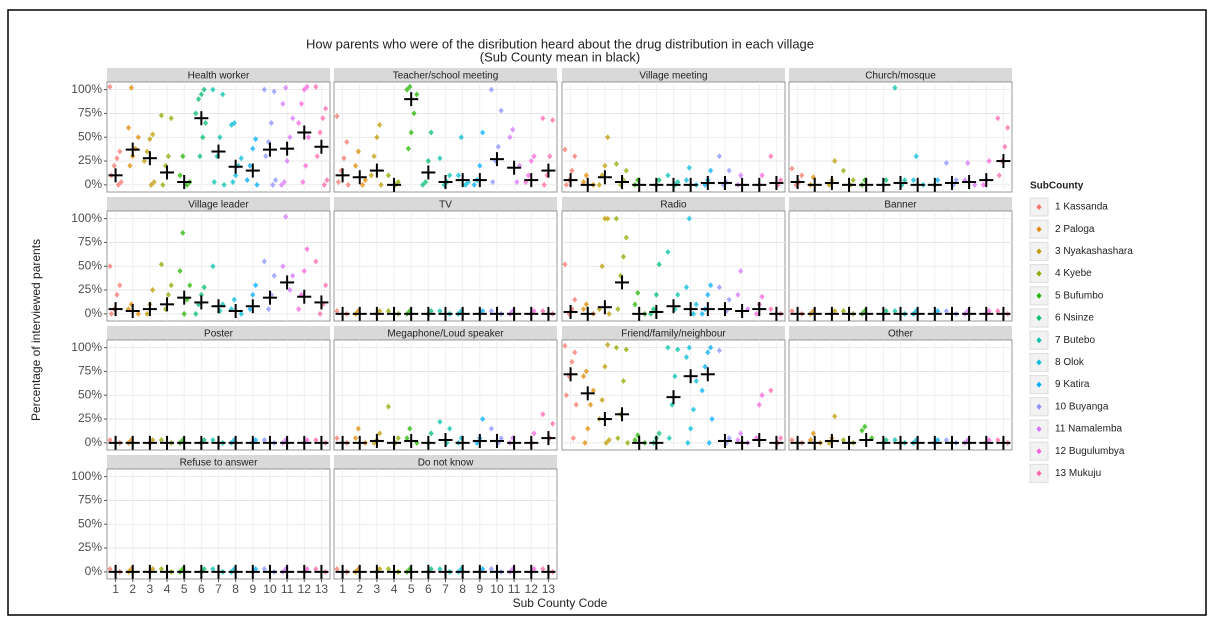 The height and width of the screenshot is (617, 1214). Describe the element at coordinates (673, 205) in the screenshot. I see `strip-label: Radio` at that location.